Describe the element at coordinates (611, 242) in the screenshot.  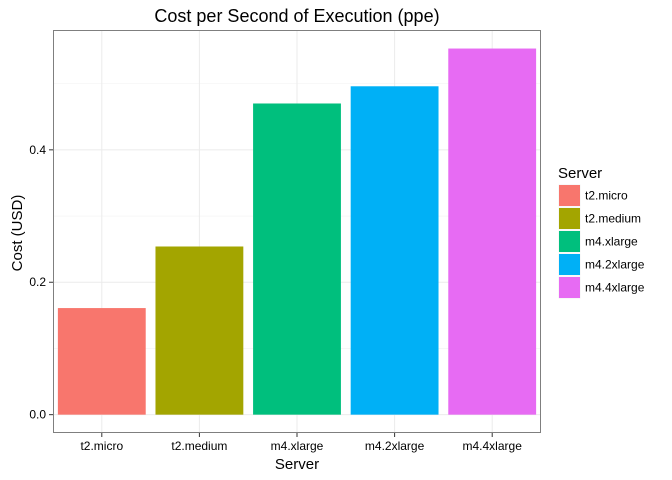
I see `legend-label: m4.xlarge` at that location.